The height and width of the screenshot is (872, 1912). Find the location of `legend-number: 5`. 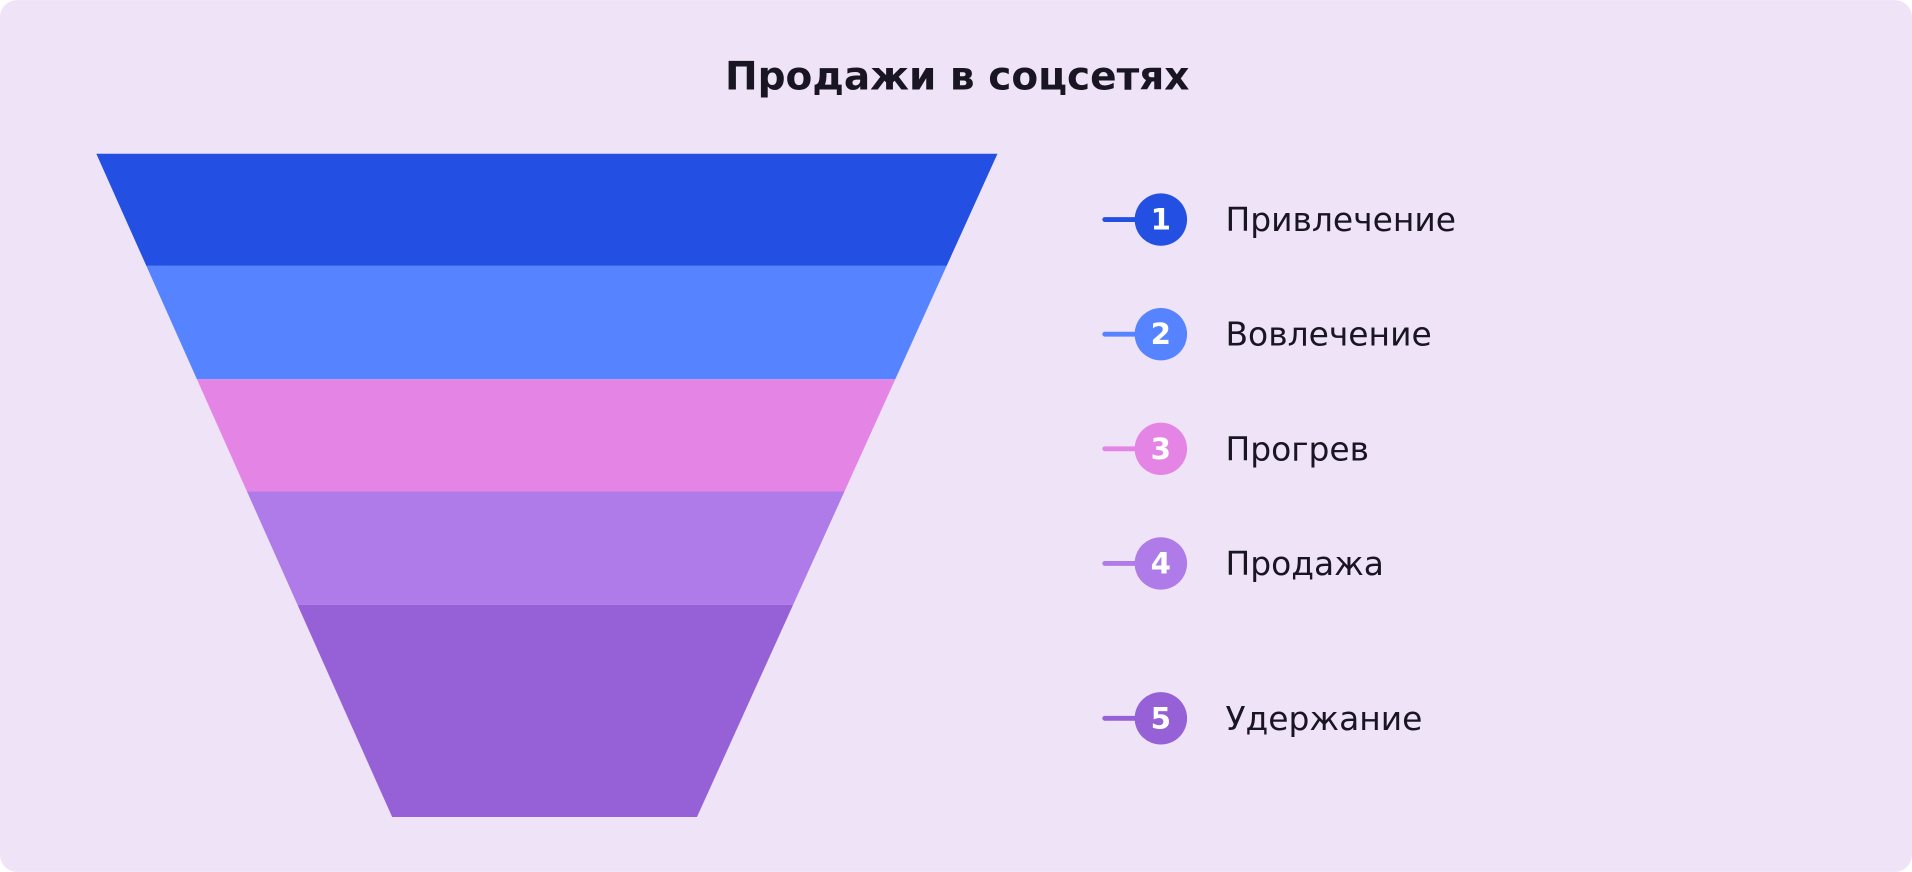

legend-number: 5 is located at coordinates (1161, 718).